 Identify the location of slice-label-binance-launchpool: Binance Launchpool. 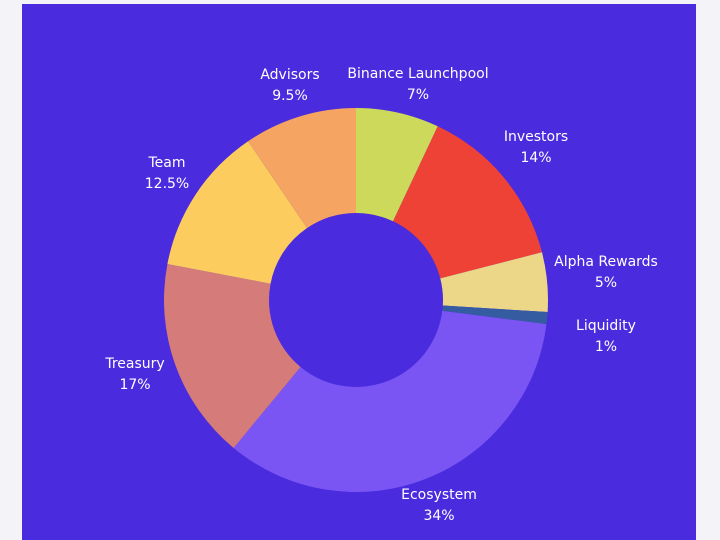
(417, 74).